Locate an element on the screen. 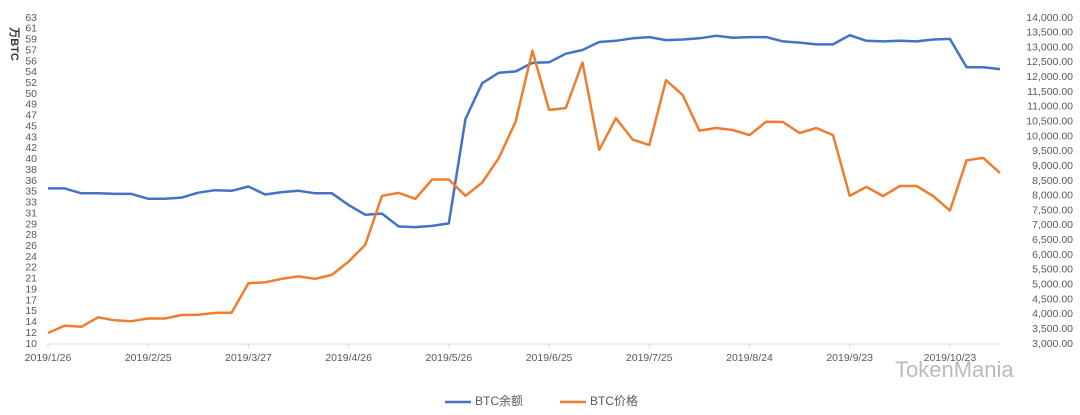  y-tick-label: 45 is located at coordinates (31, 126).